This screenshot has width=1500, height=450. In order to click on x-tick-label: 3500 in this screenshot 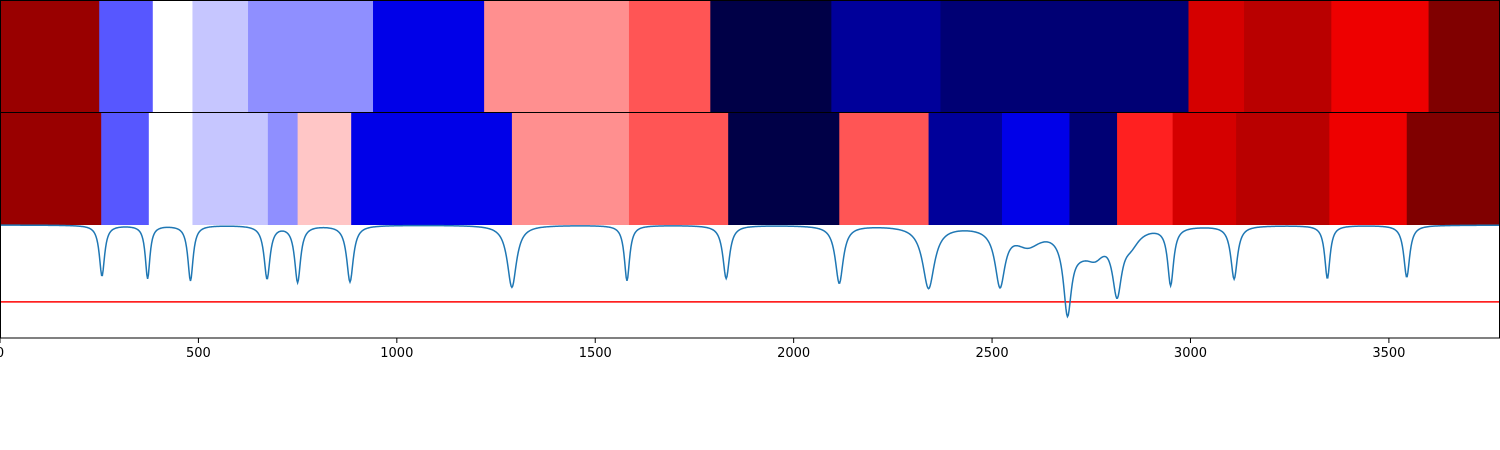, I will do `click(1388, 353)`.